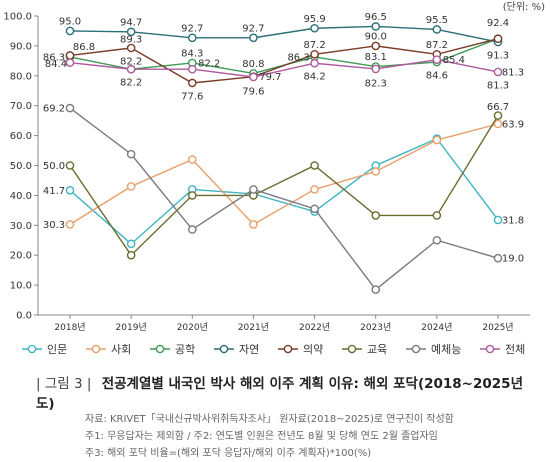 The image size is (550, 462). What do you see at coordinates (54, 109) in the screenshot?
I see `data-label: 69.2` at bounding box center [54, 109].